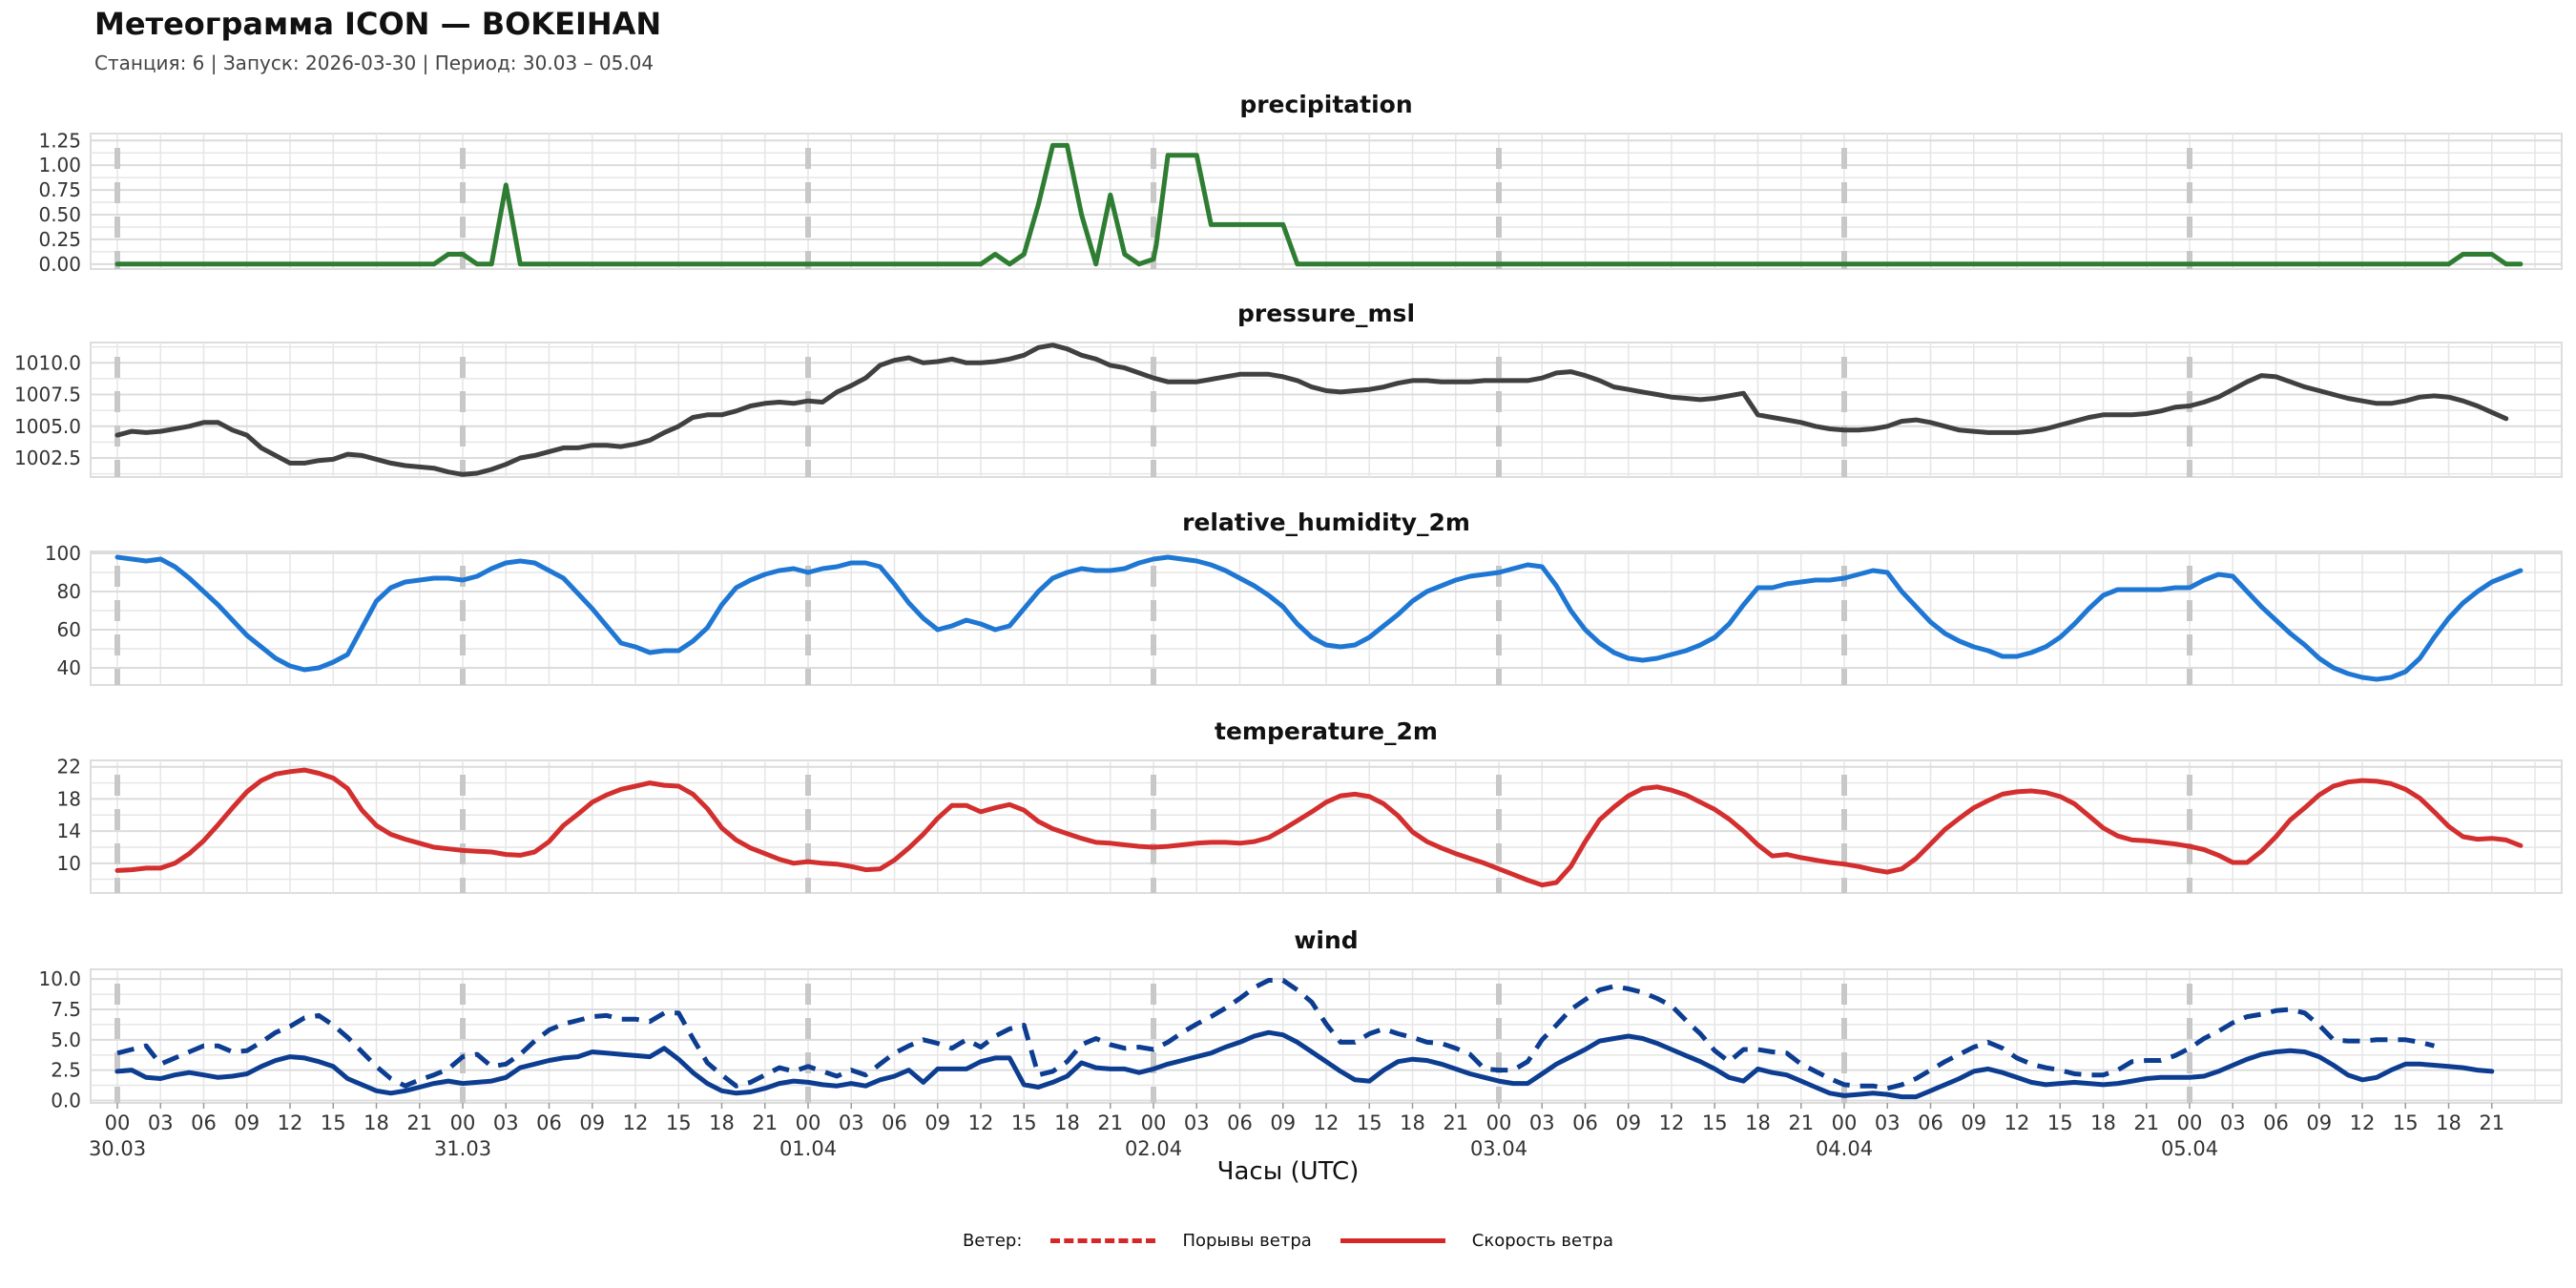  What do you see at coordinates (1326, 313) in the screenshot?
I see `panel-title: pressure_msl` at bounding box center [1326, 313].